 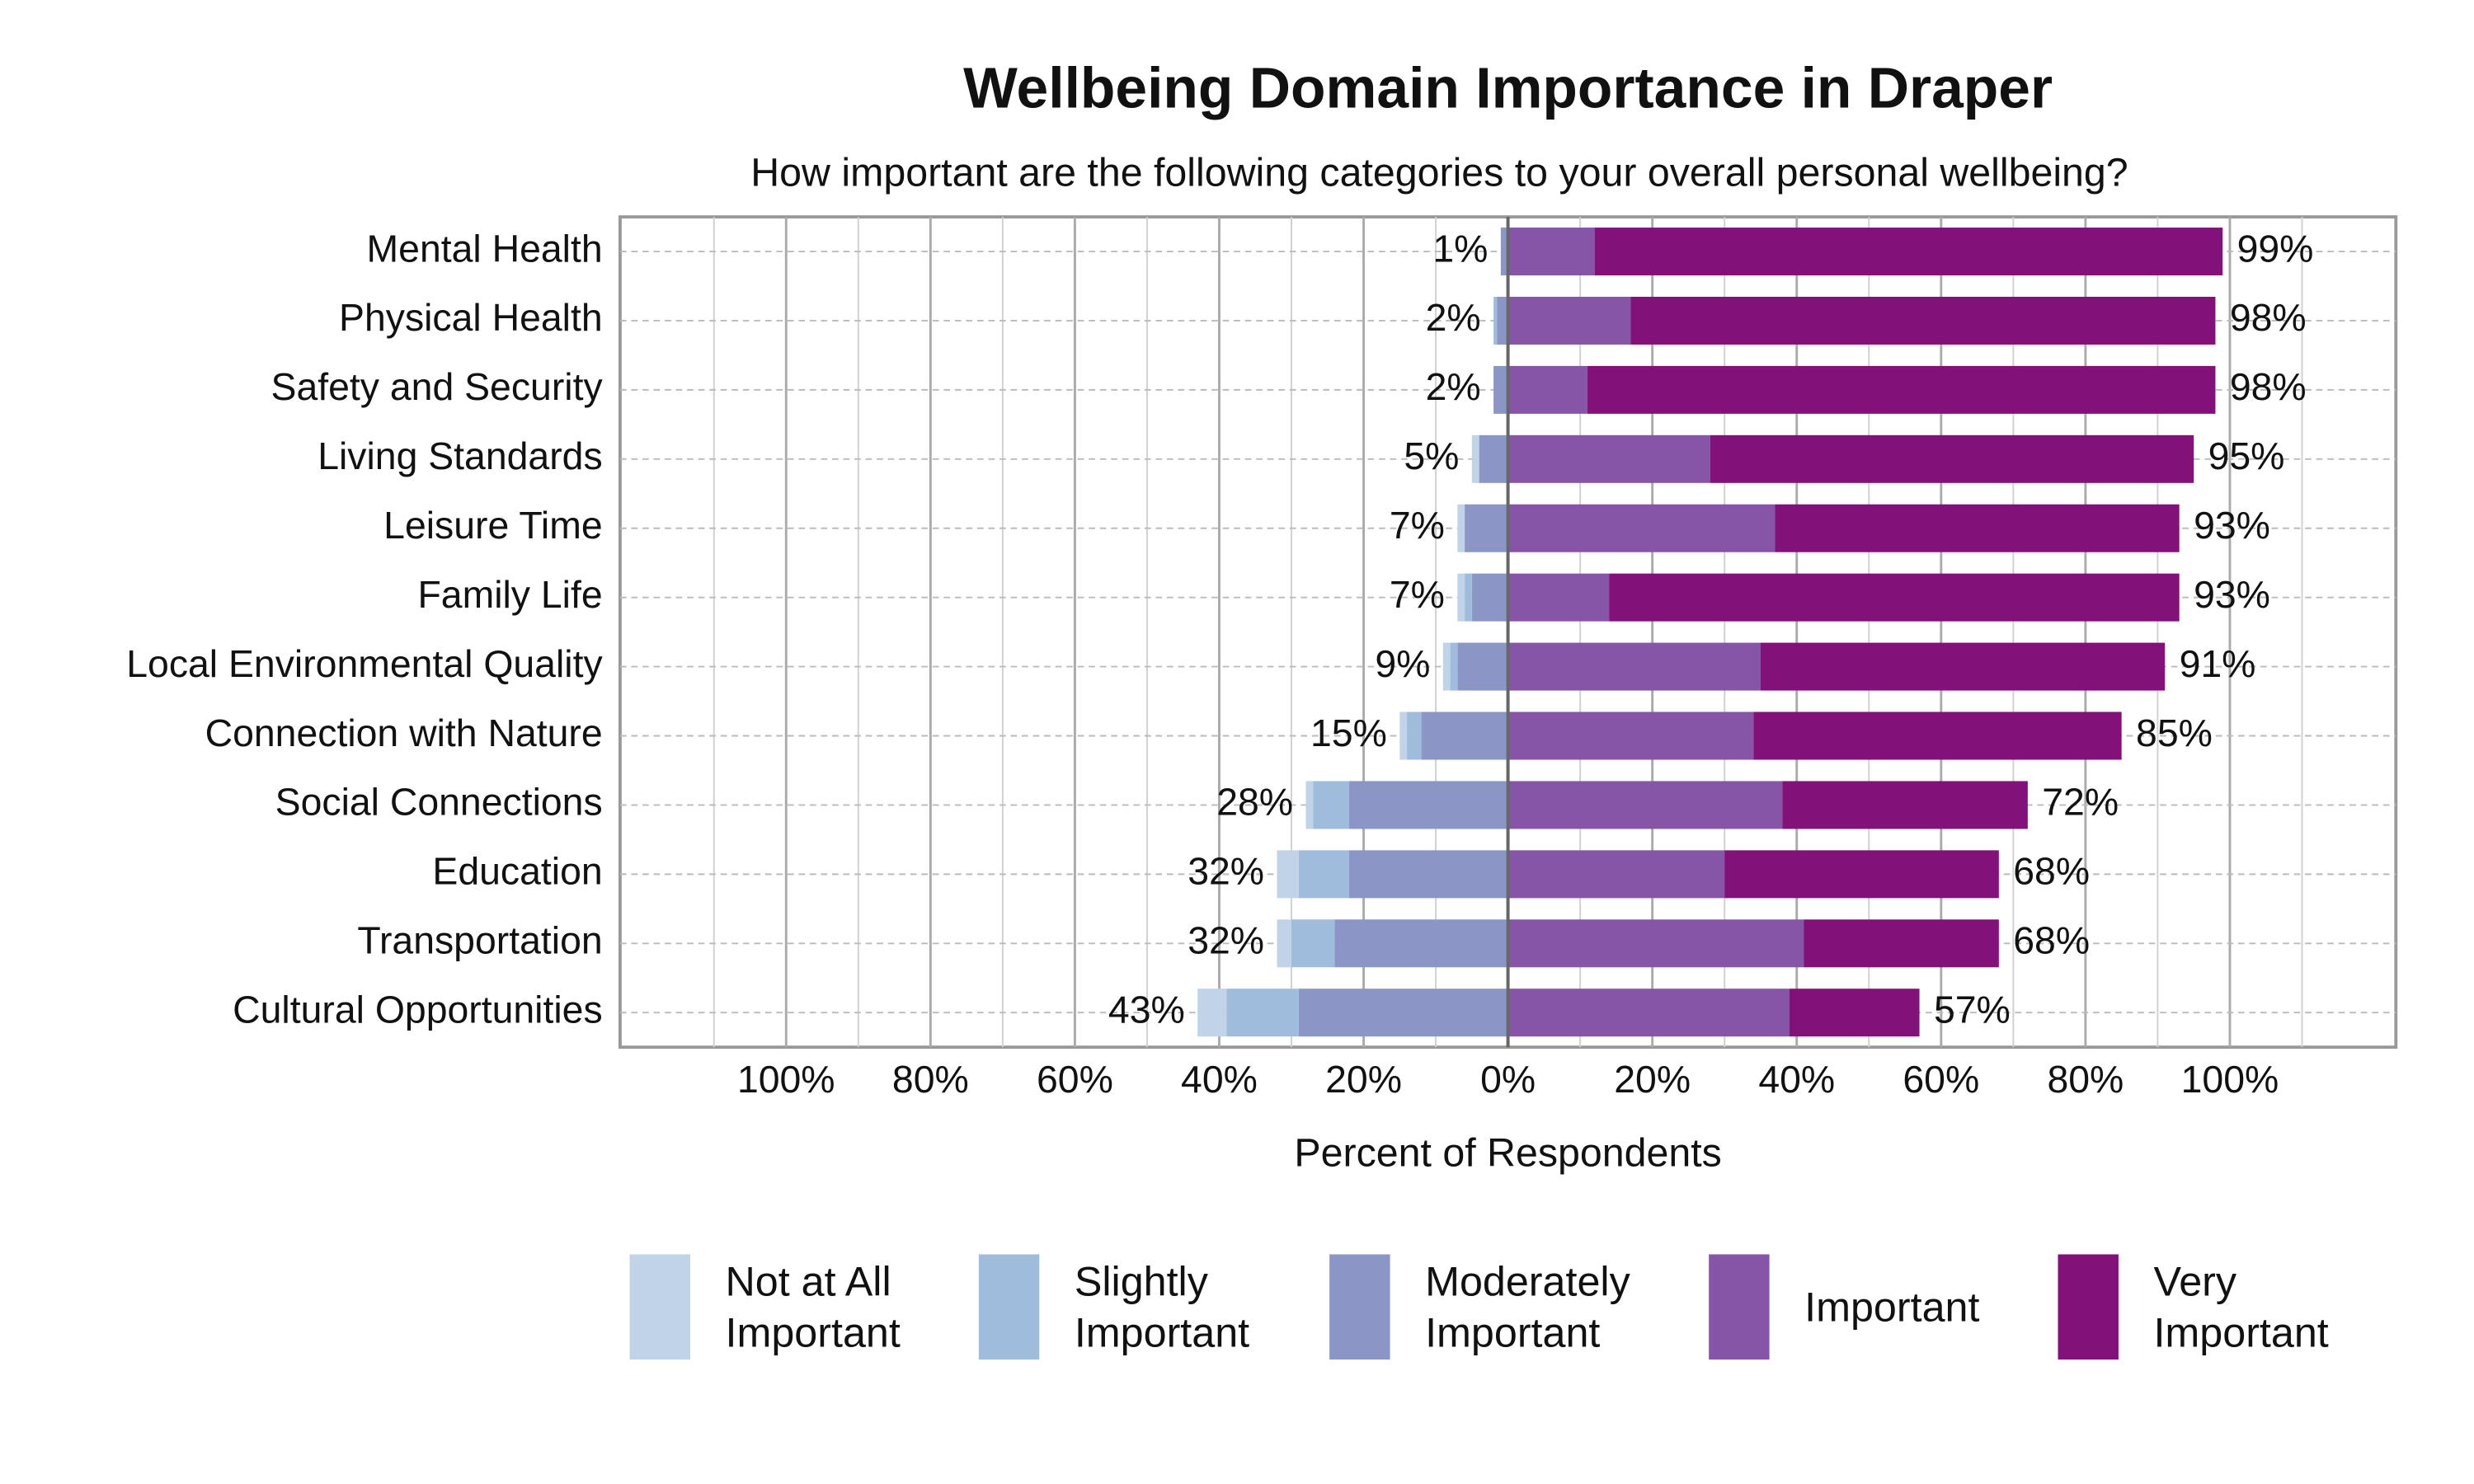 What do you see at coordinates (509, 594) in the screenshot?
I see `y-tick-label: Family Life` at bounding box center [509, 594].